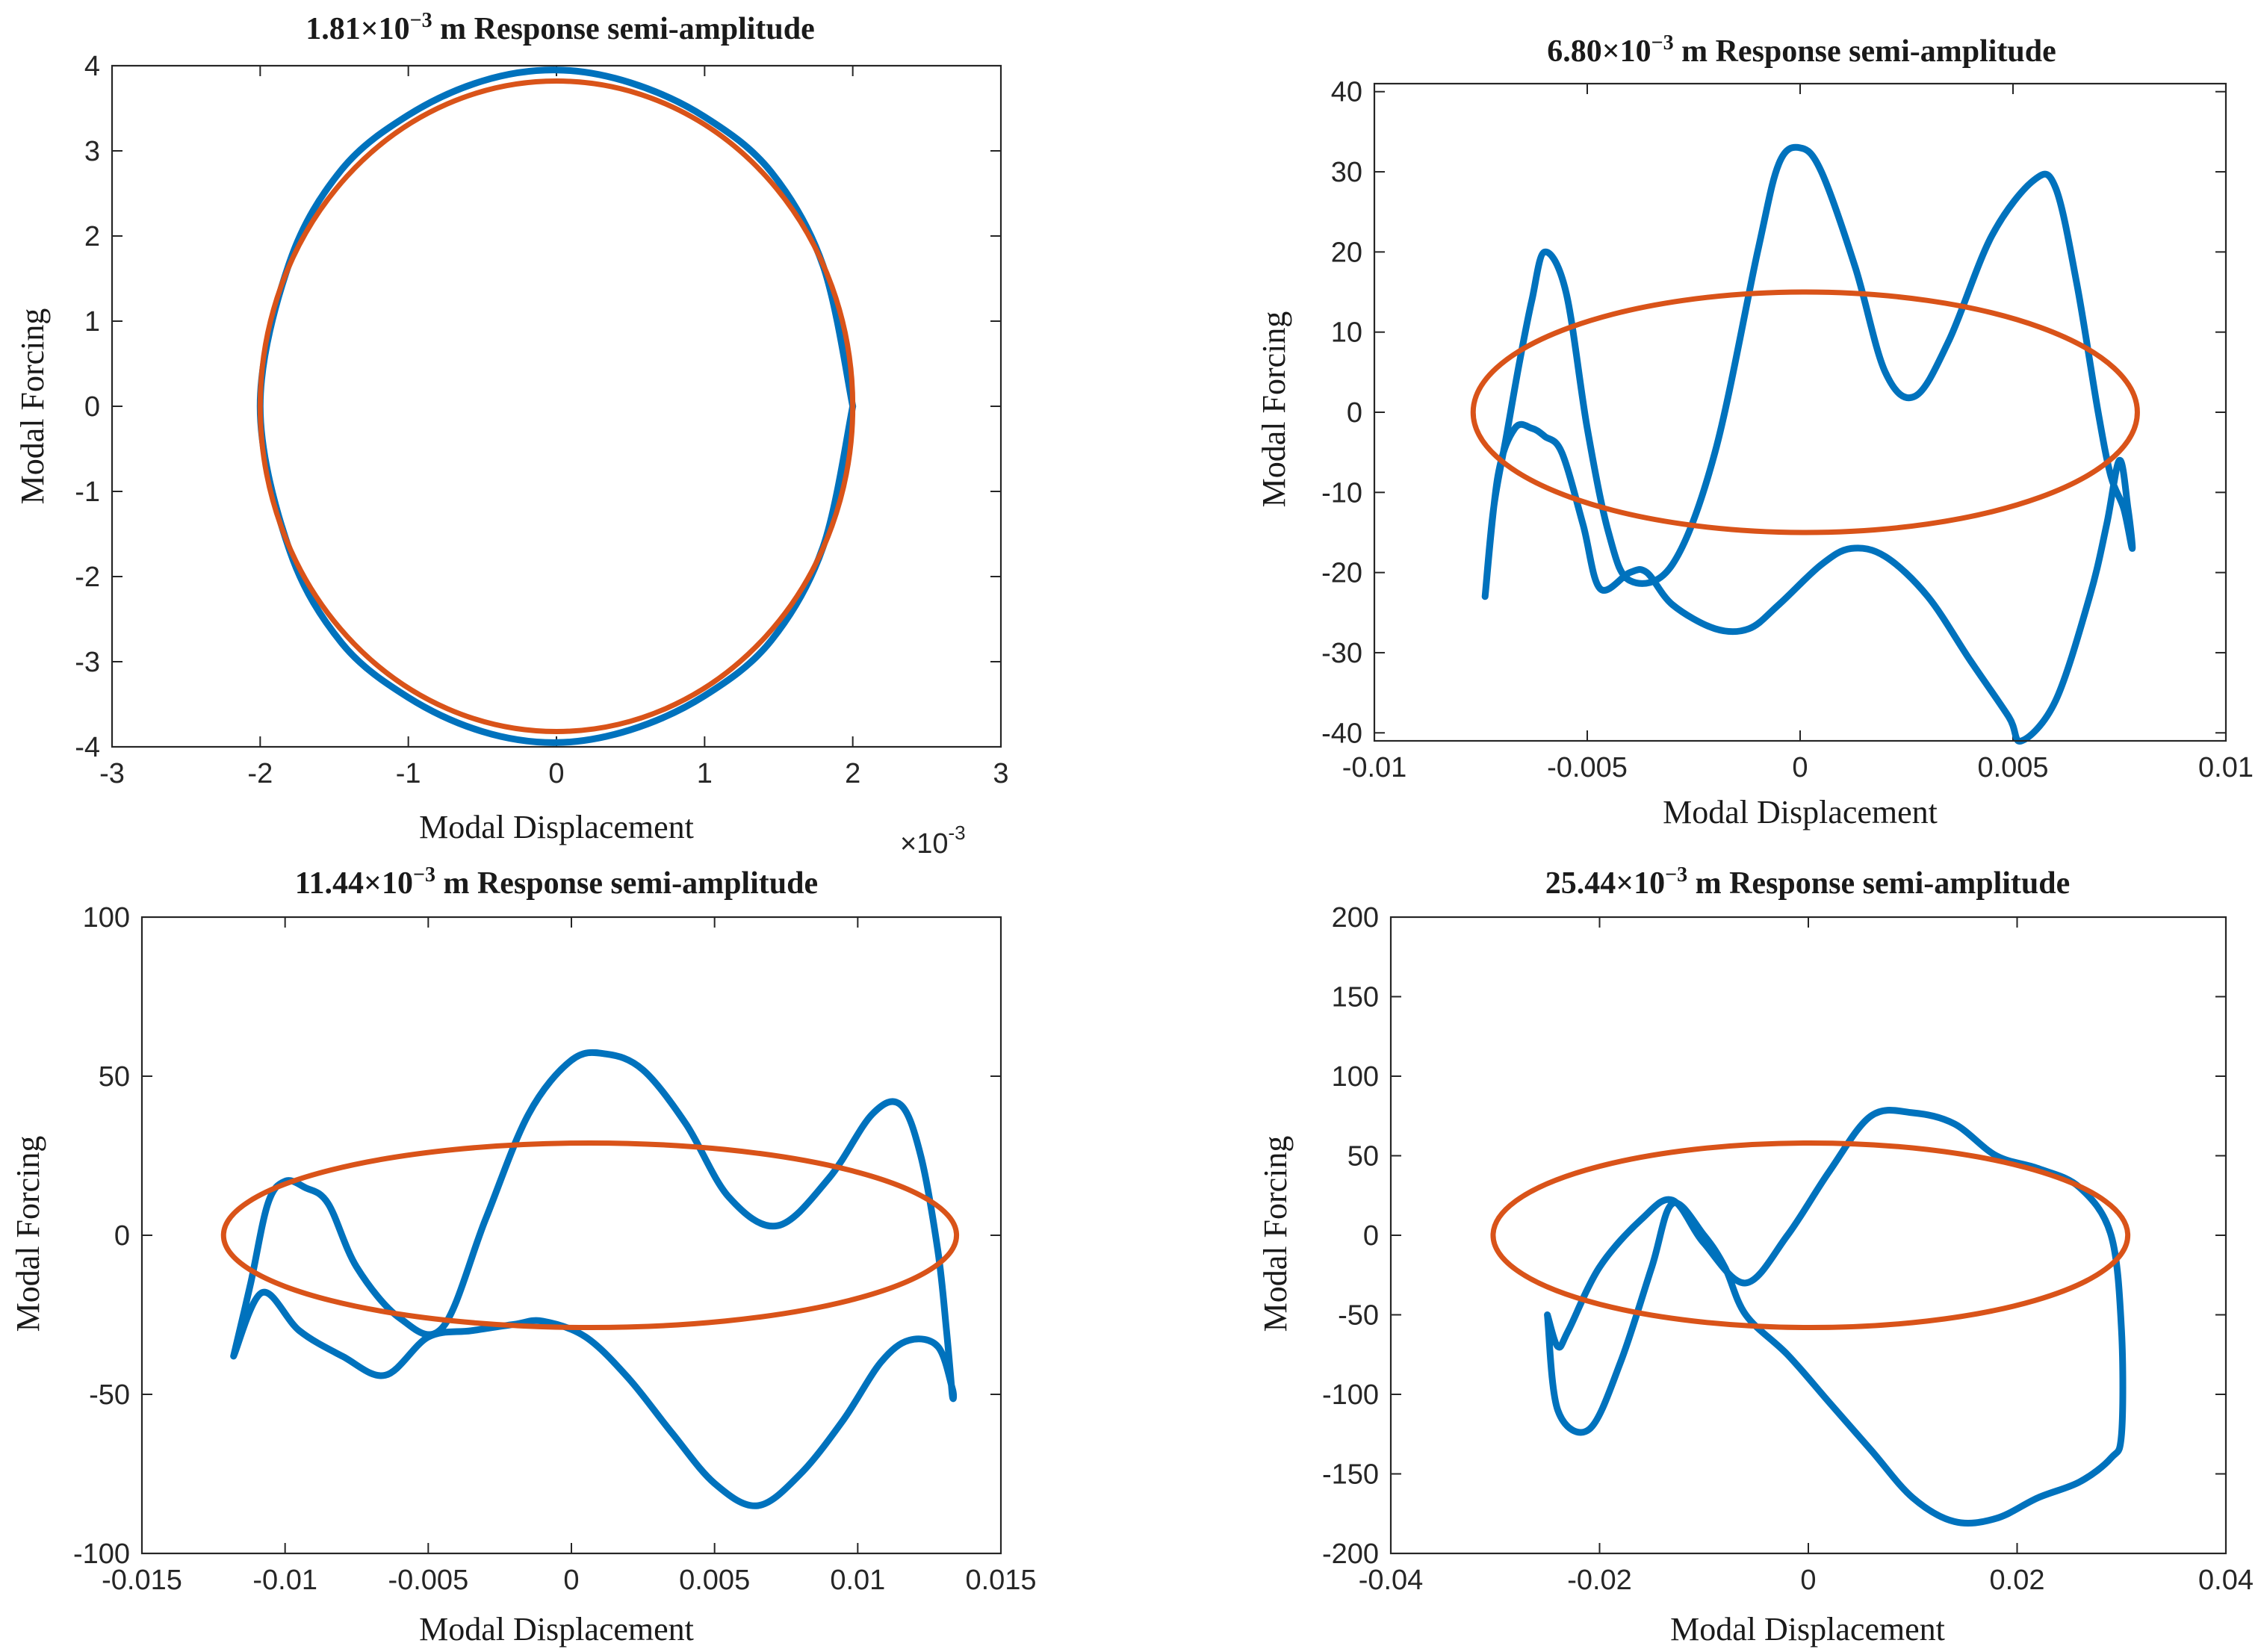 Image resolution: width=2258 pixels, height=1652 pixels. Describe the element at coordinates (1807, 1629) in the screenshot. I see `panel-4-x-axis-label: Modal Displacement` at that location.